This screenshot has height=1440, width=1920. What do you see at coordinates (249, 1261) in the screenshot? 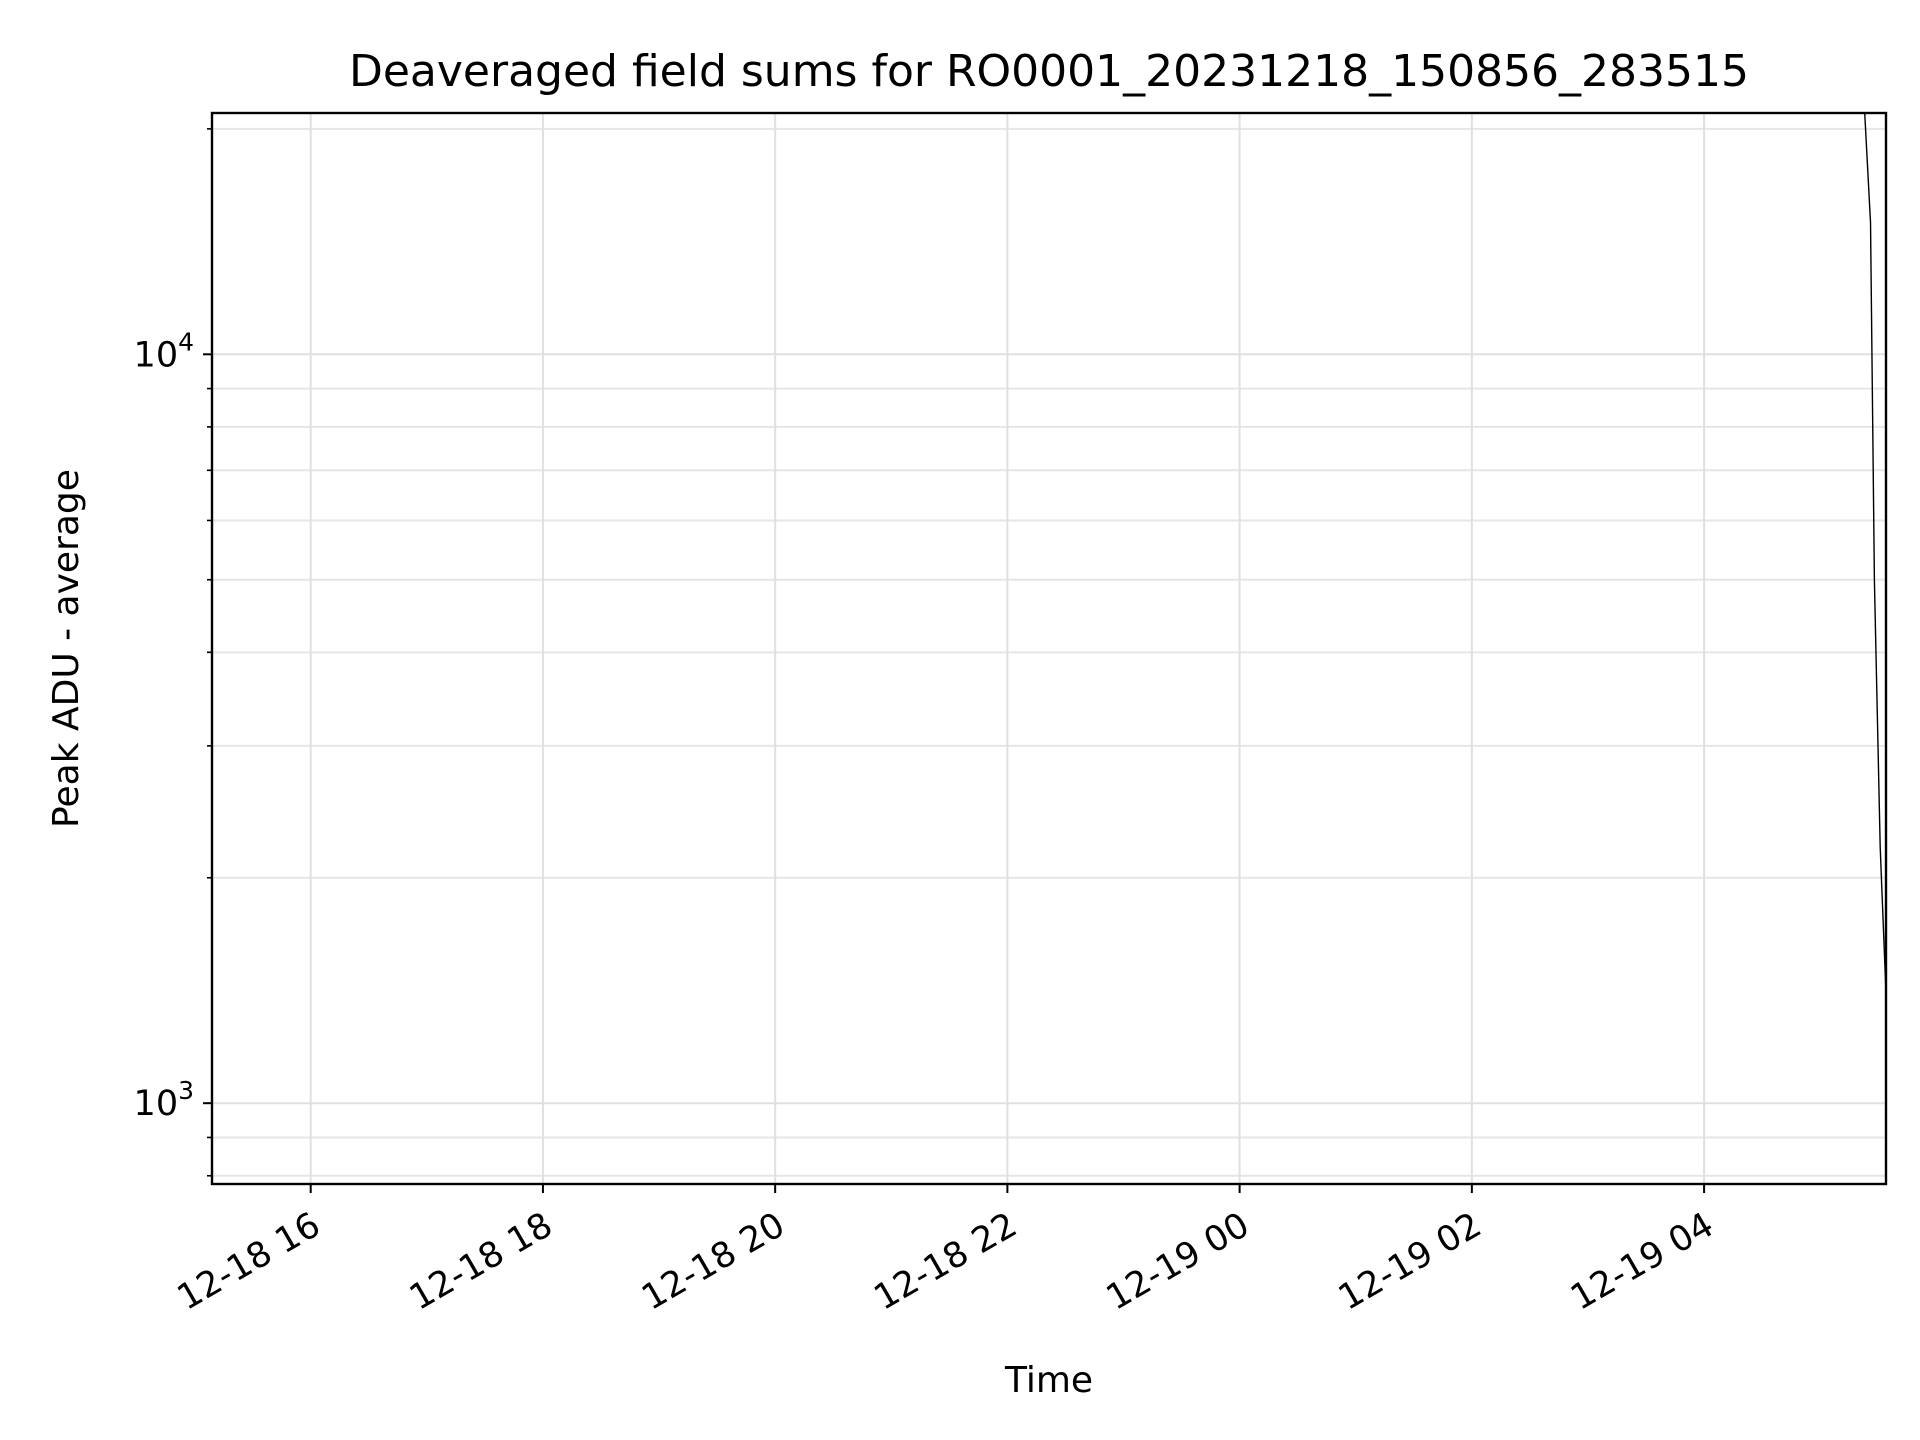
I see `x-tick-label: 12-18 16` at bounding box center [249, 1261].